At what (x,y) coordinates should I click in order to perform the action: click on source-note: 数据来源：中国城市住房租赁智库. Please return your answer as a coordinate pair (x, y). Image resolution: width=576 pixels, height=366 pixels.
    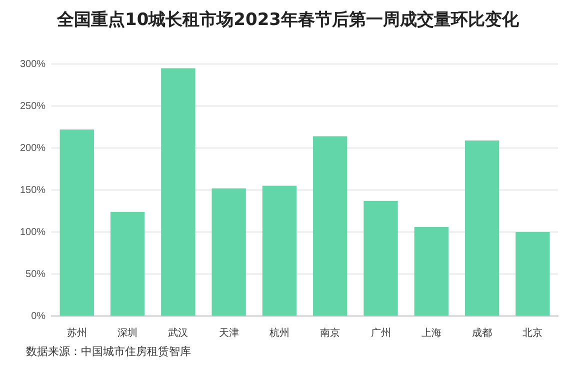
    Looking at the image, I should click on (108, 351).